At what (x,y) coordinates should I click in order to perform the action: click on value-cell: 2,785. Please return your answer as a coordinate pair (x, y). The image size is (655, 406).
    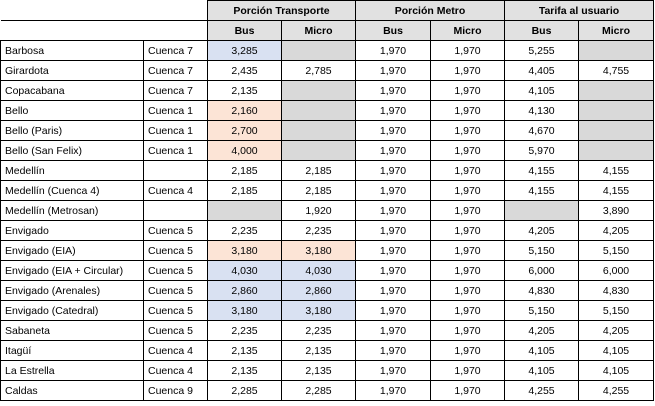
    Looking at the image, I should click on (318, 70).